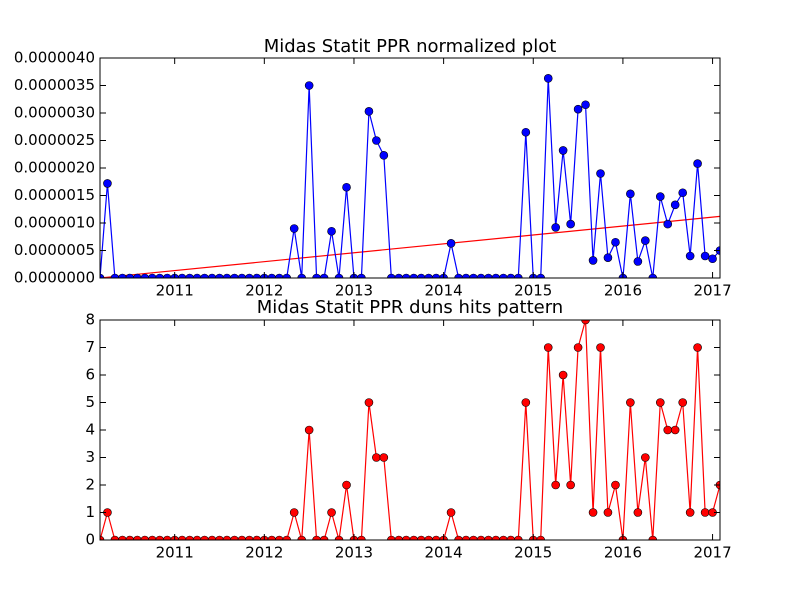  What do you see at coordinates (54, 140) in the screenshot?
I see `y-tick-label: 0.0000025` at bounding box center [54, 140].